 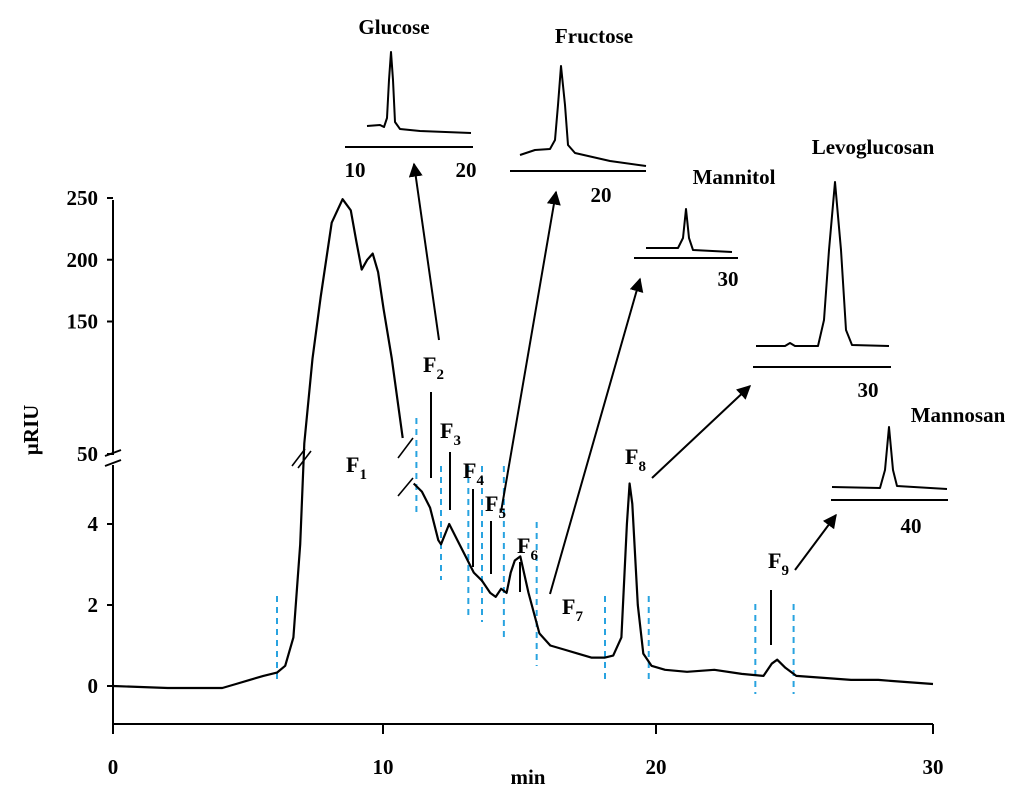 I want to click on inset-mannosan: Mannosan 40, so click(x=918, y=470).